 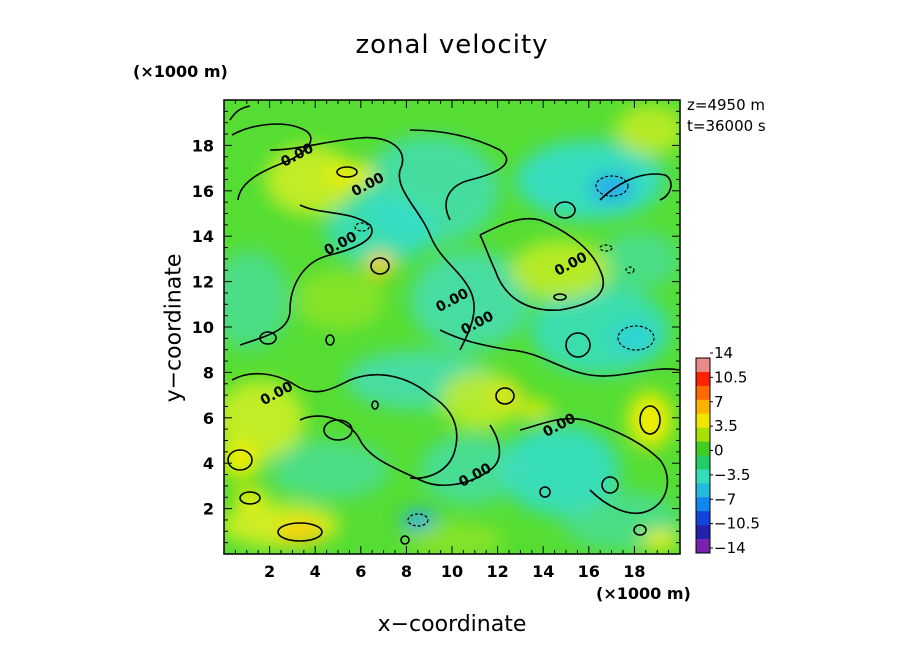 I want to click on y-tick-label: 2, so click(x=208, y=509).